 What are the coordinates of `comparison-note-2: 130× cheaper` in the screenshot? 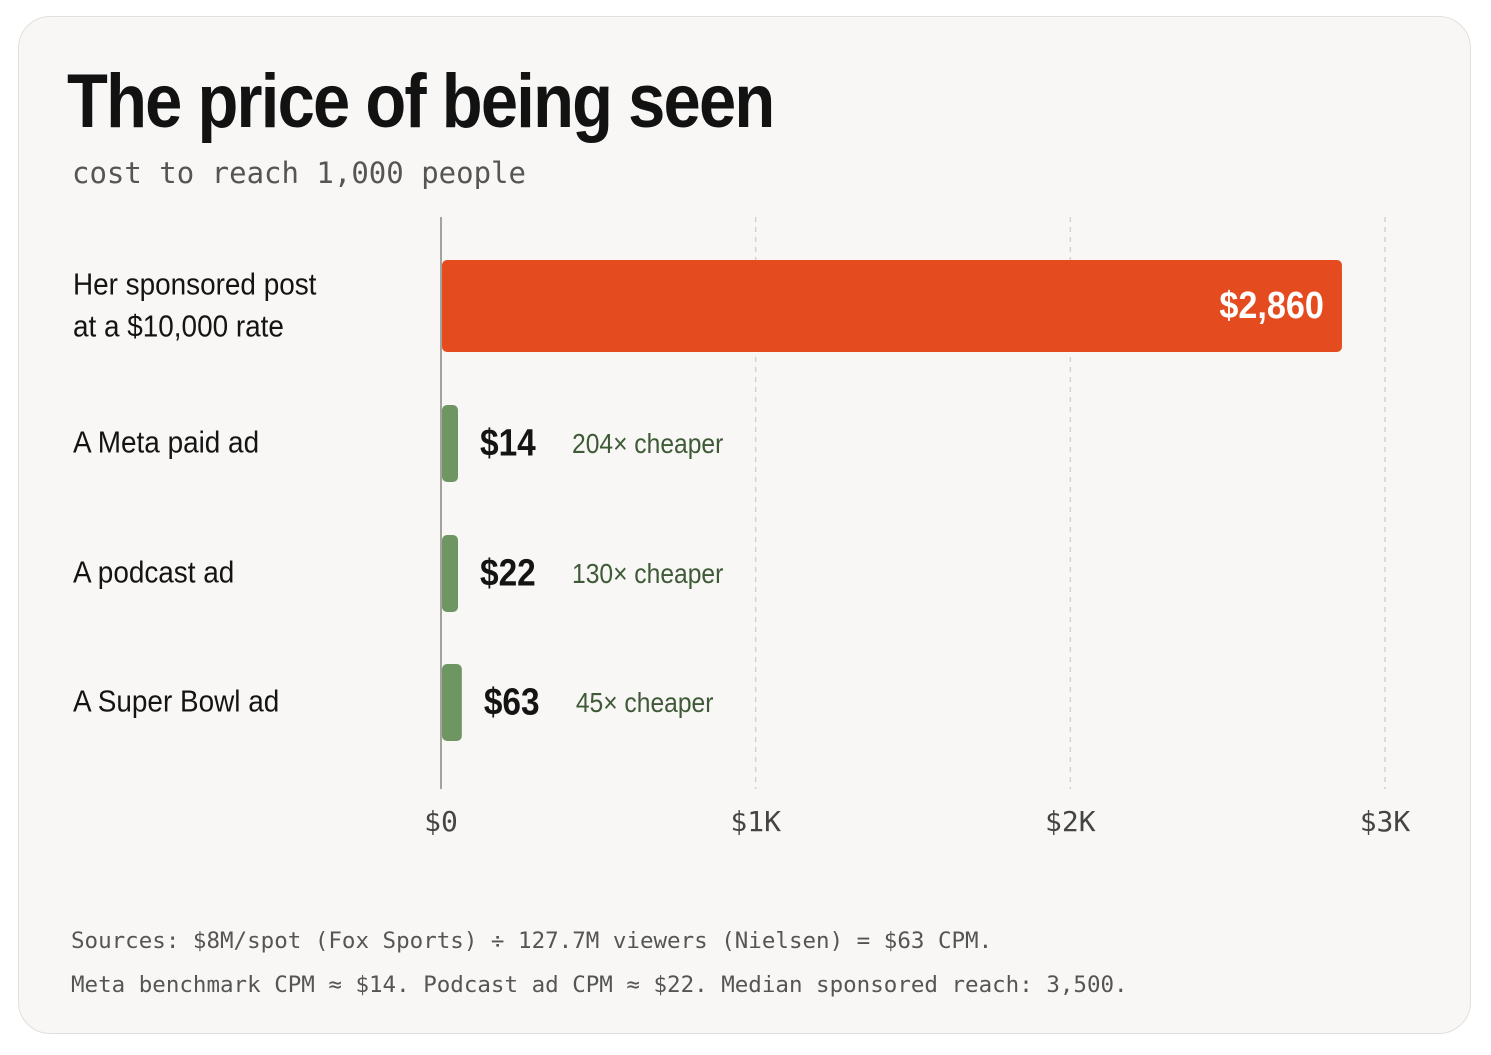 It's located at (648, 573).